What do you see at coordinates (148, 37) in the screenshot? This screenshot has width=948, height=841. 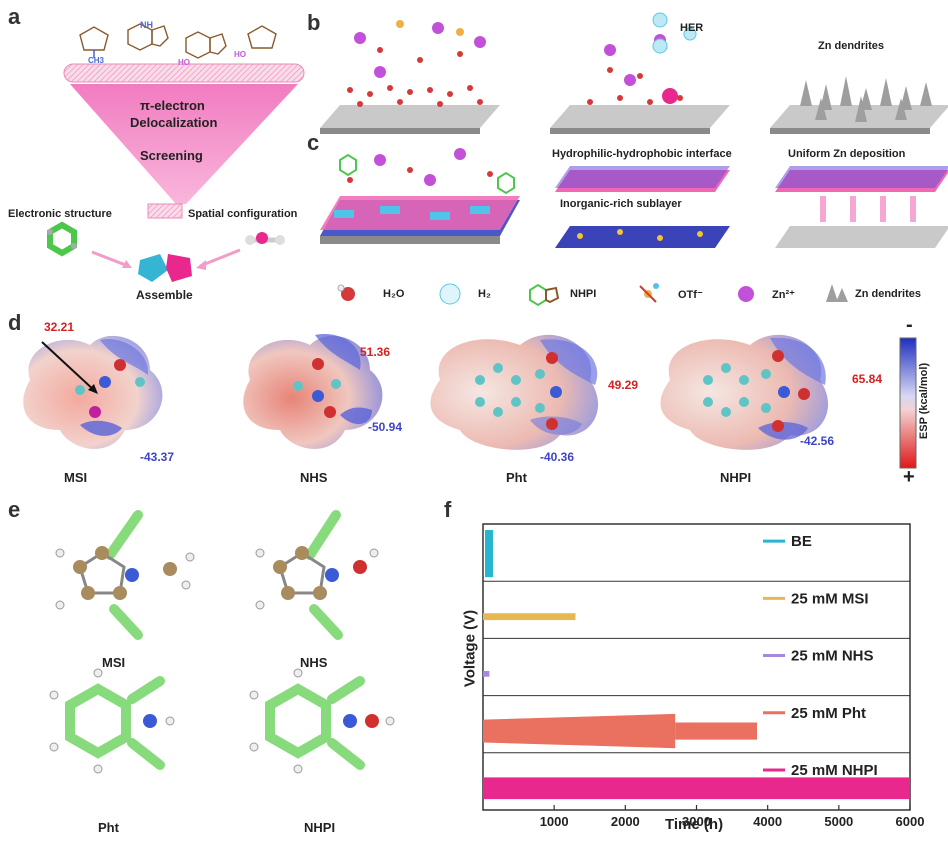 I see `phthalimide-molecule-icon` at bounding box center [148, 37].